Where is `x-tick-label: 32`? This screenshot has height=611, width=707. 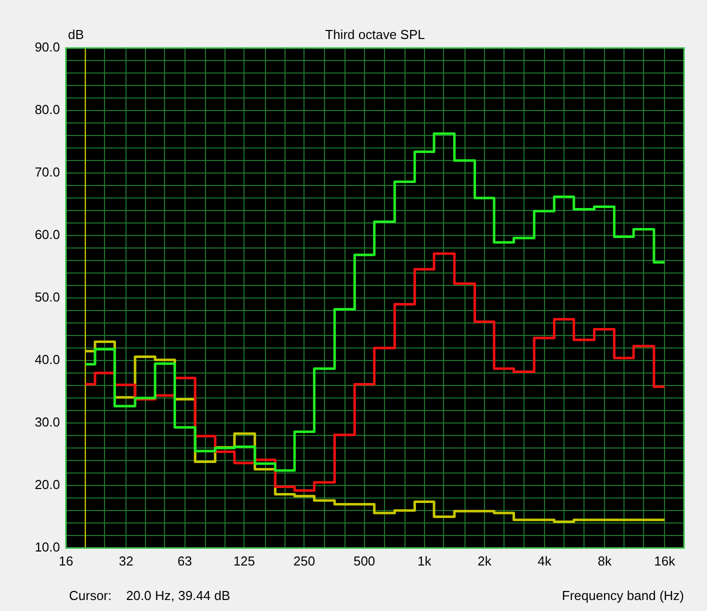 x-tick-label: 32 is located at coordinates (126, 560).